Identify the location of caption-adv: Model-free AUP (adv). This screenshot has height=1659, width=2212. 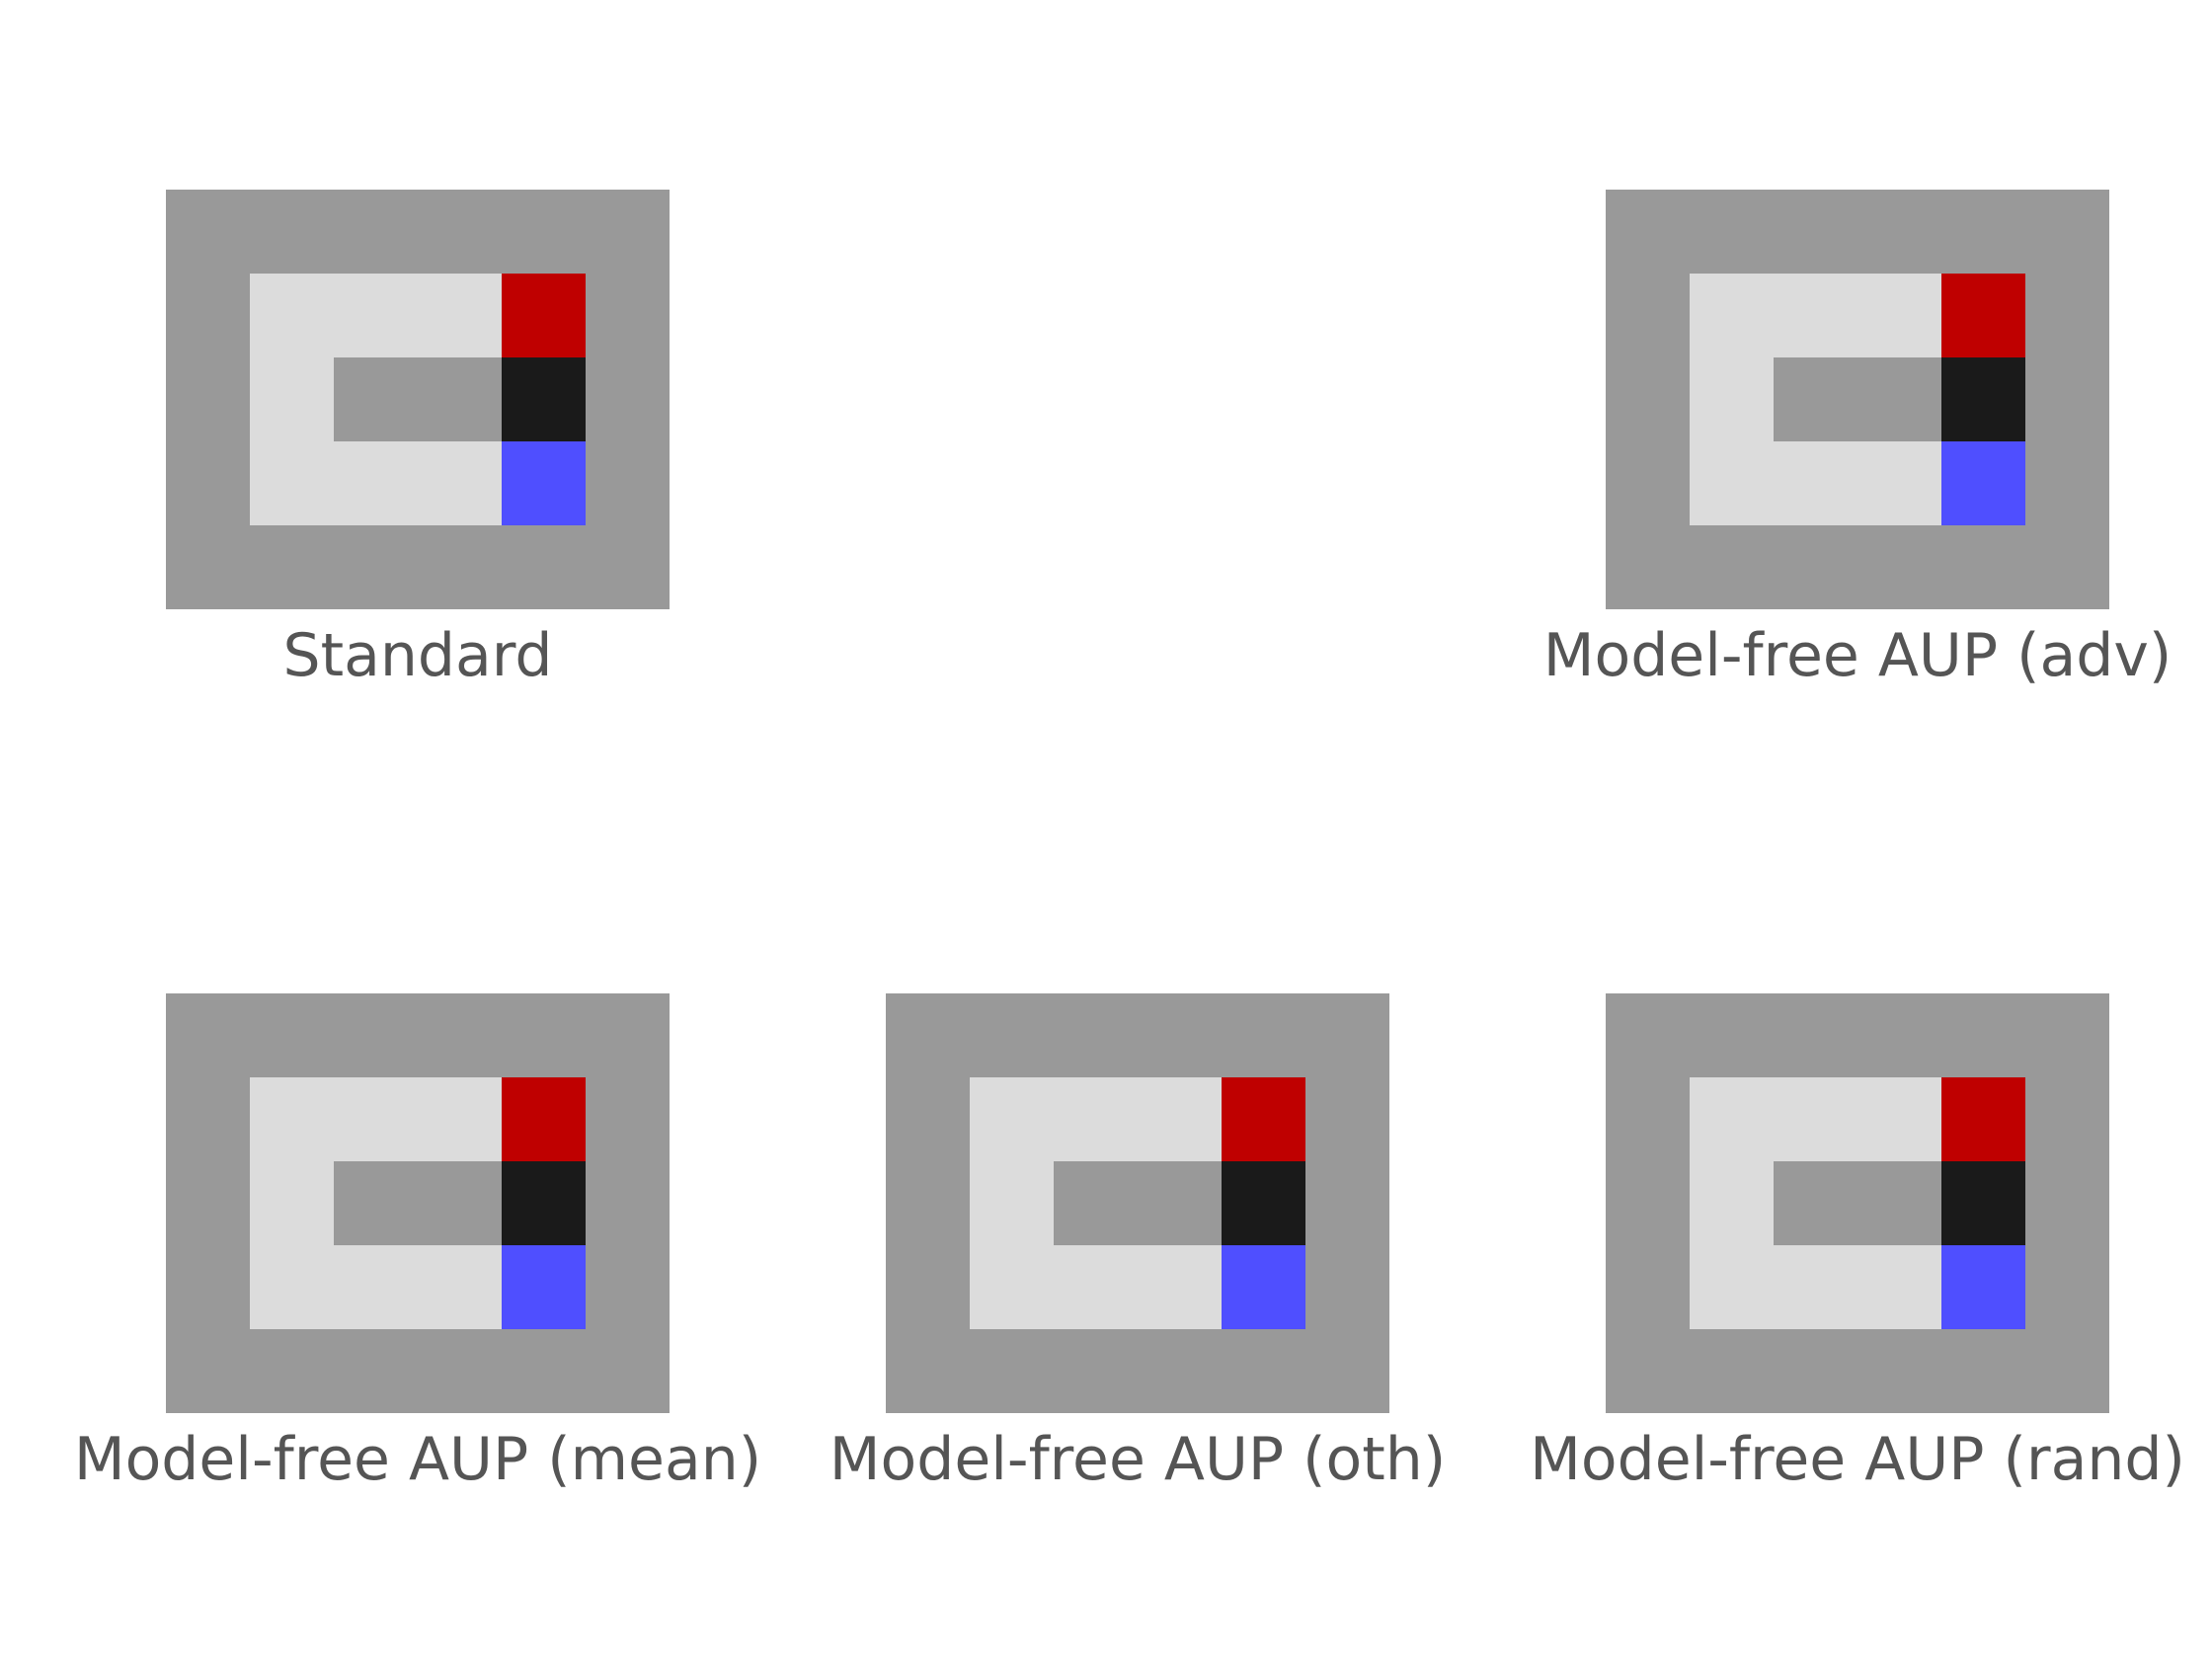
(1857, 655).